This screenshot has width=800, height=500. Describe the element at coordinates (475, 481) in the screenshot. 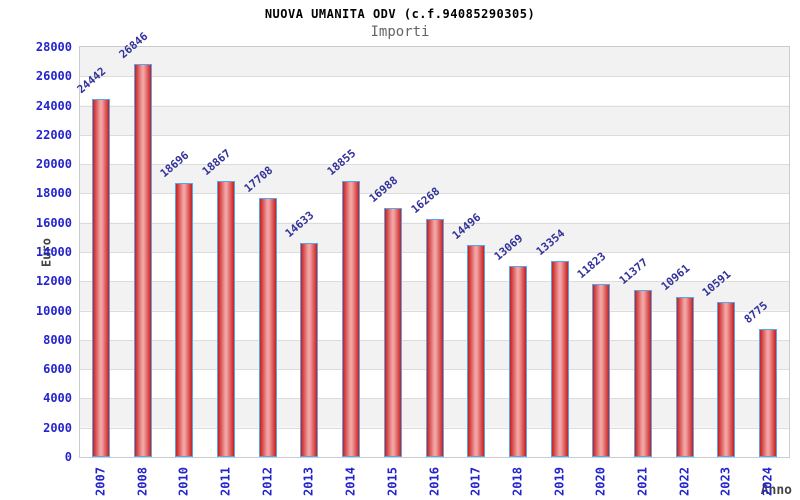

I see `x-axis-tick-label: 2017` at that location.